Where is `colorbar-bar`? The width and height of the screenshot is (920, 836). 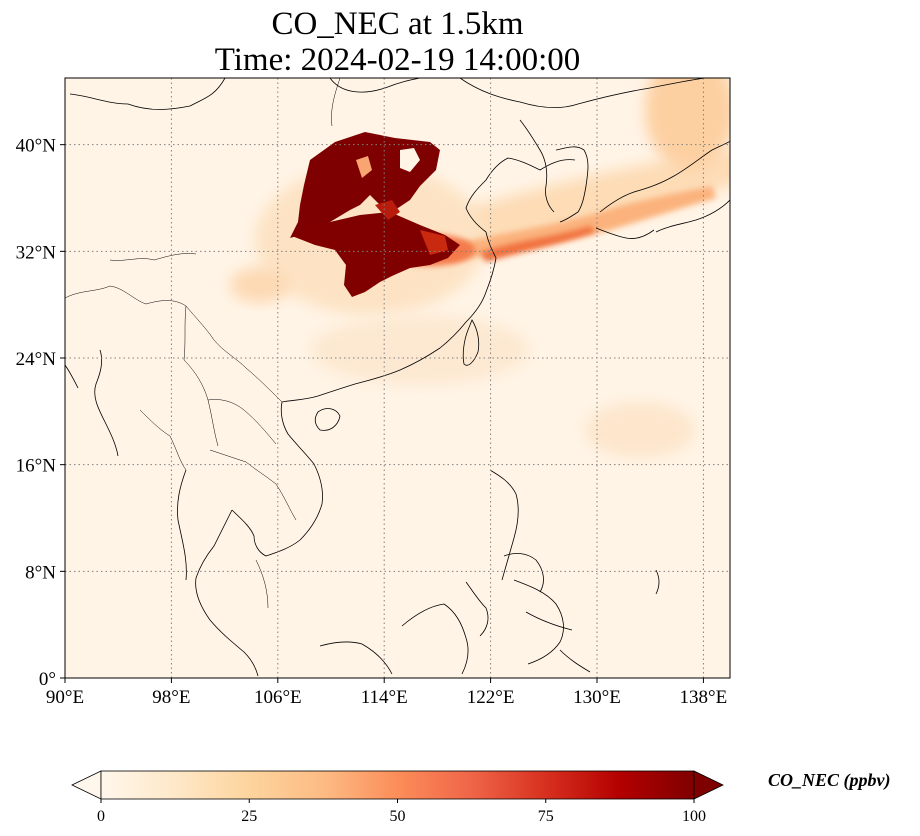
colorbar-bar is located at coordinates (397, 785).